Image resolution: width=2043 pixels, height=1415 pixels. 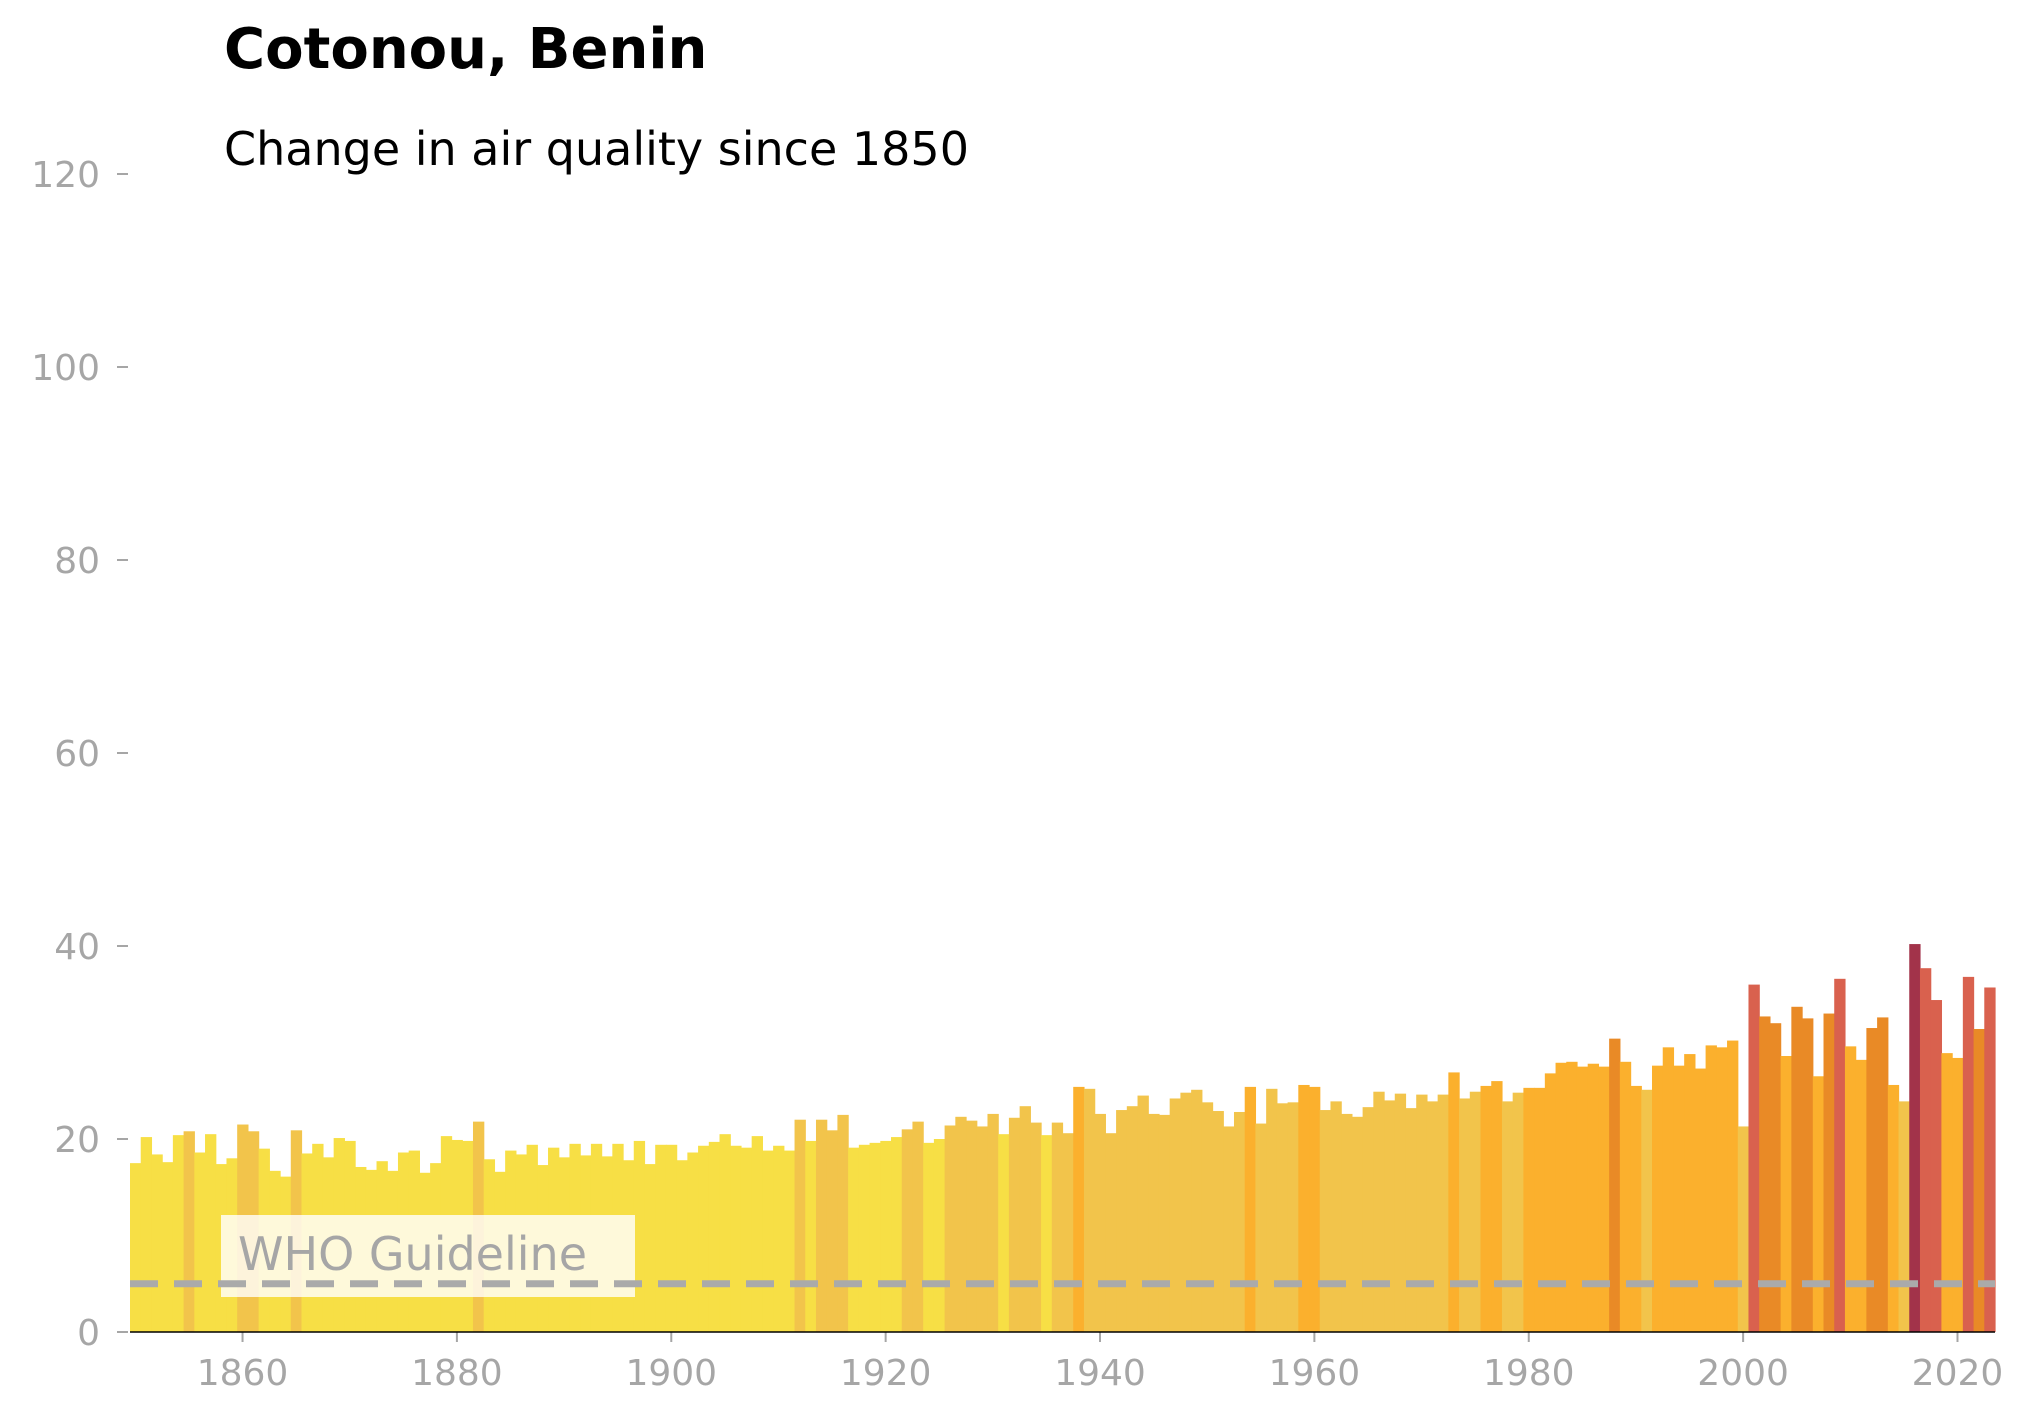 I want to click on bar-2009, so click(x=1840, y=1155).